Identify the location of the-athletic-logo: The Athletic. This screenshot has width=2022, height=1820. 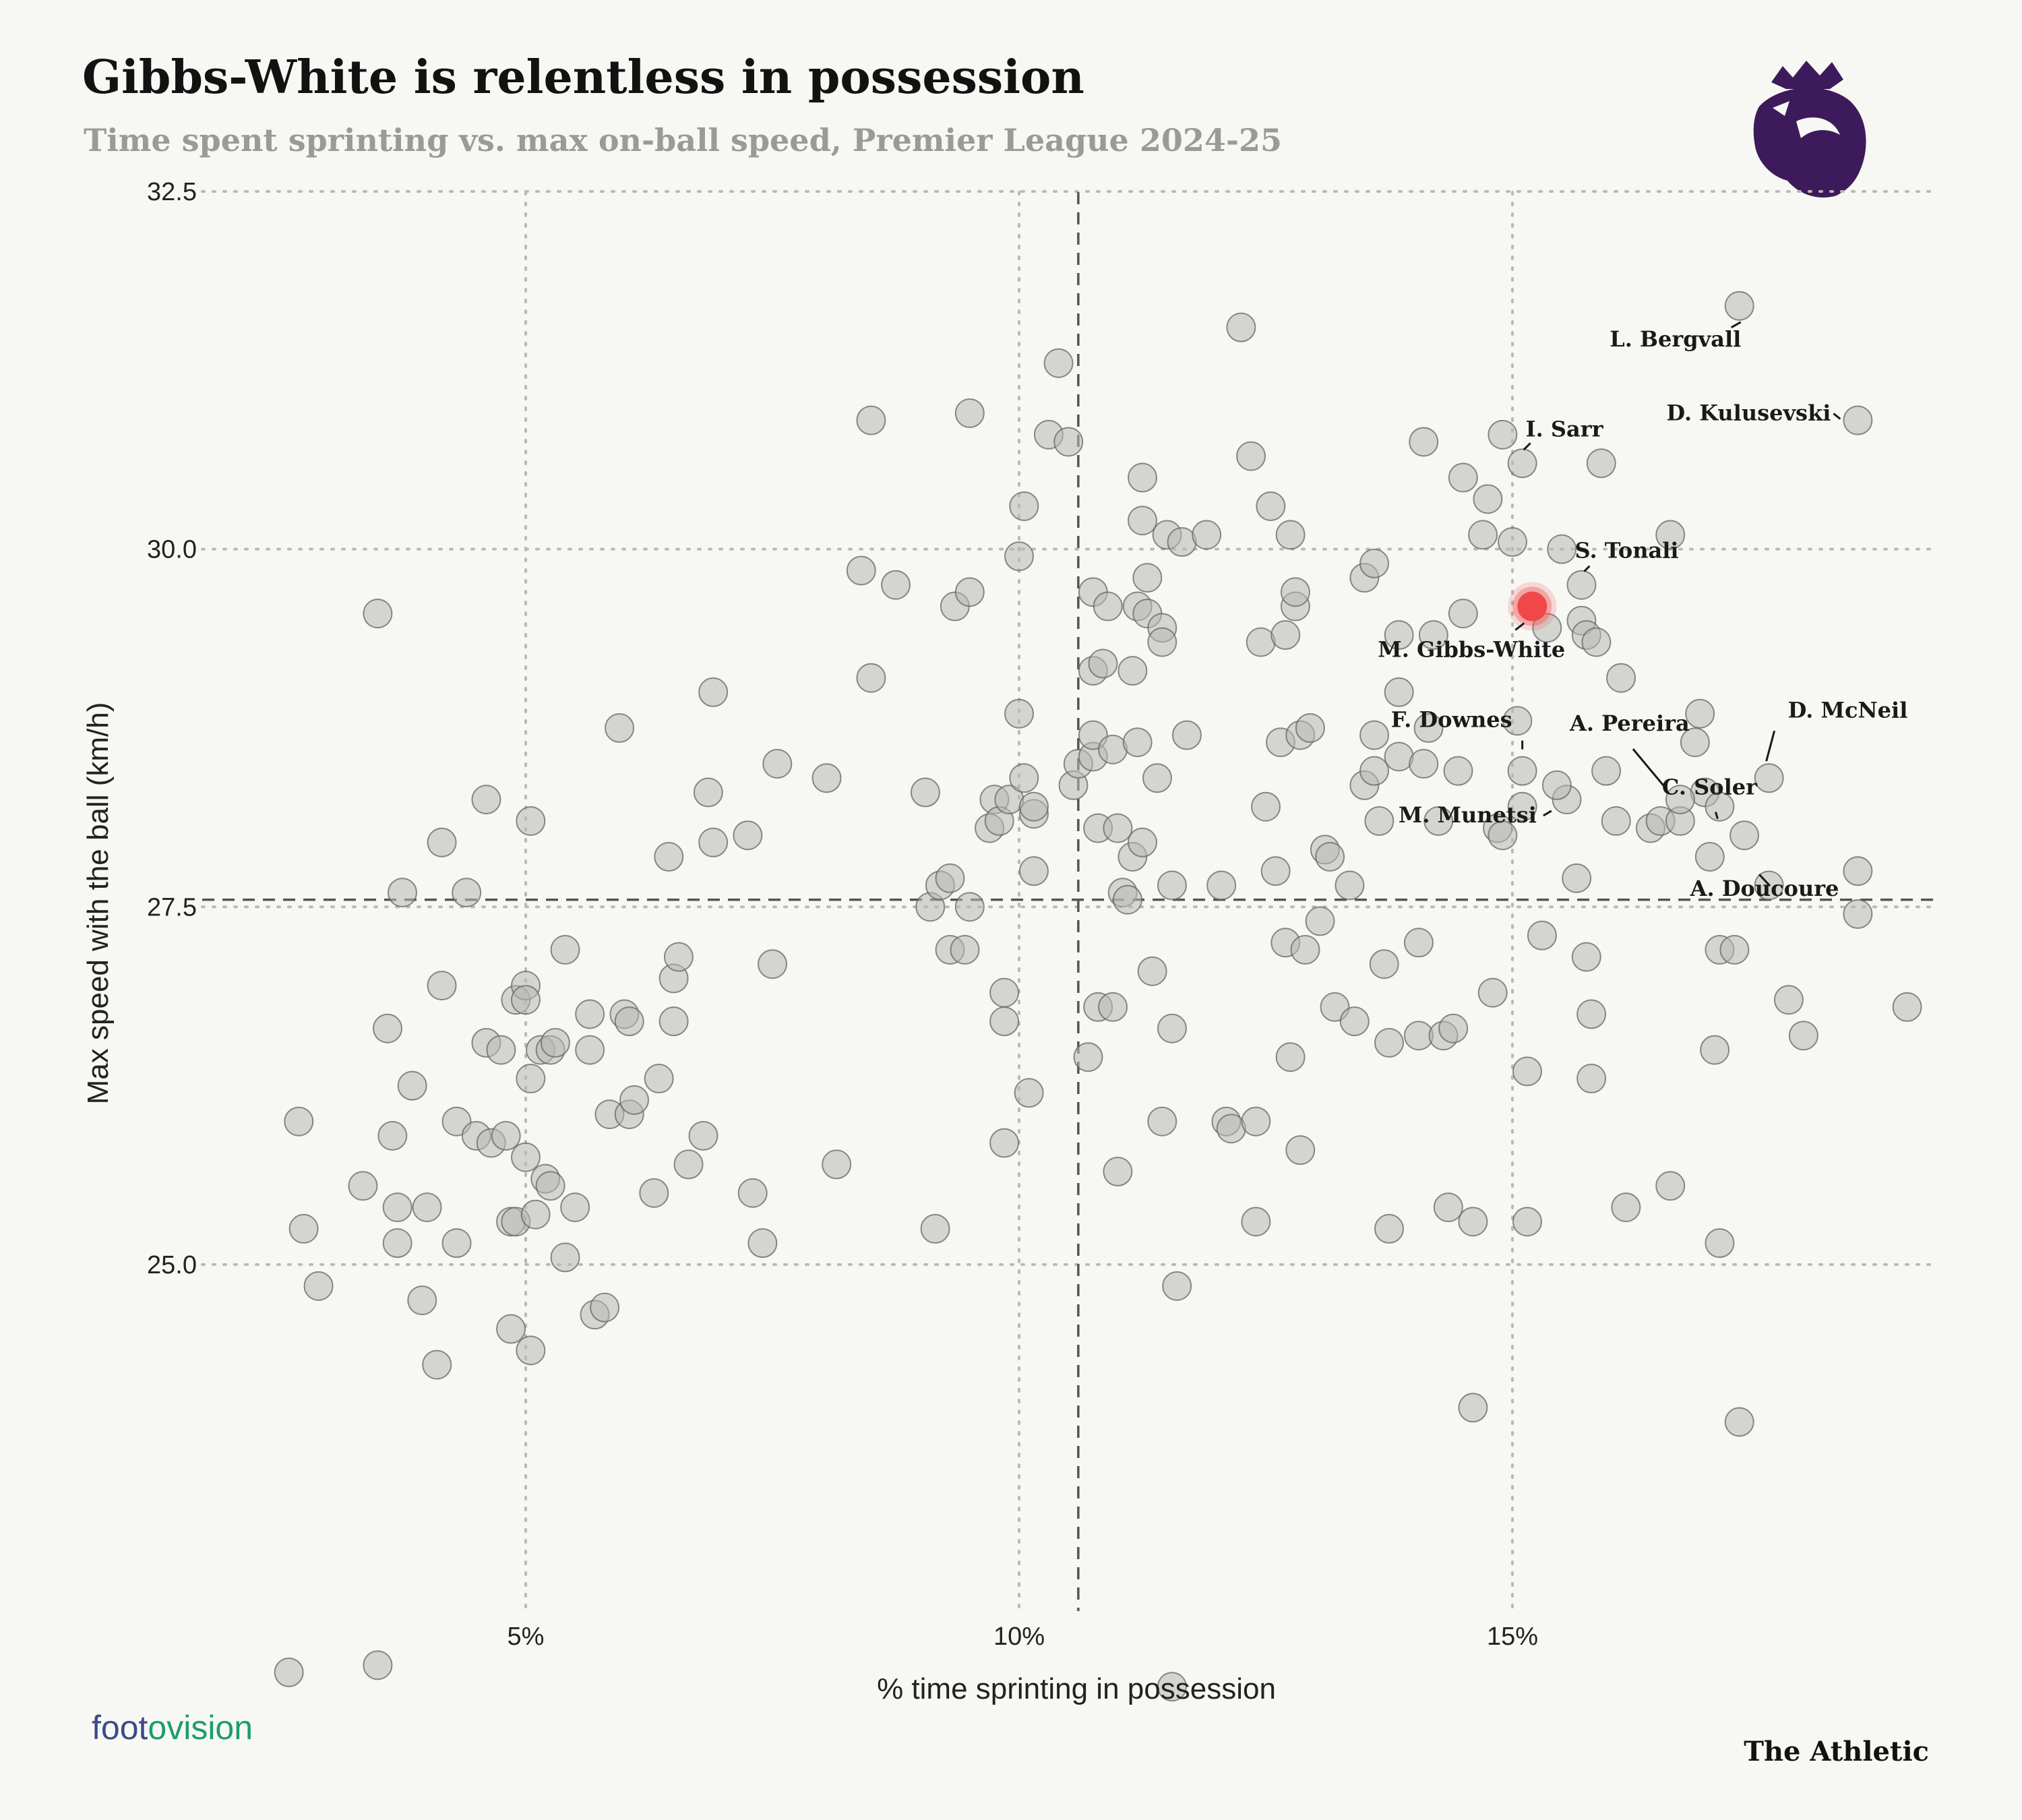
(1836, 1751).